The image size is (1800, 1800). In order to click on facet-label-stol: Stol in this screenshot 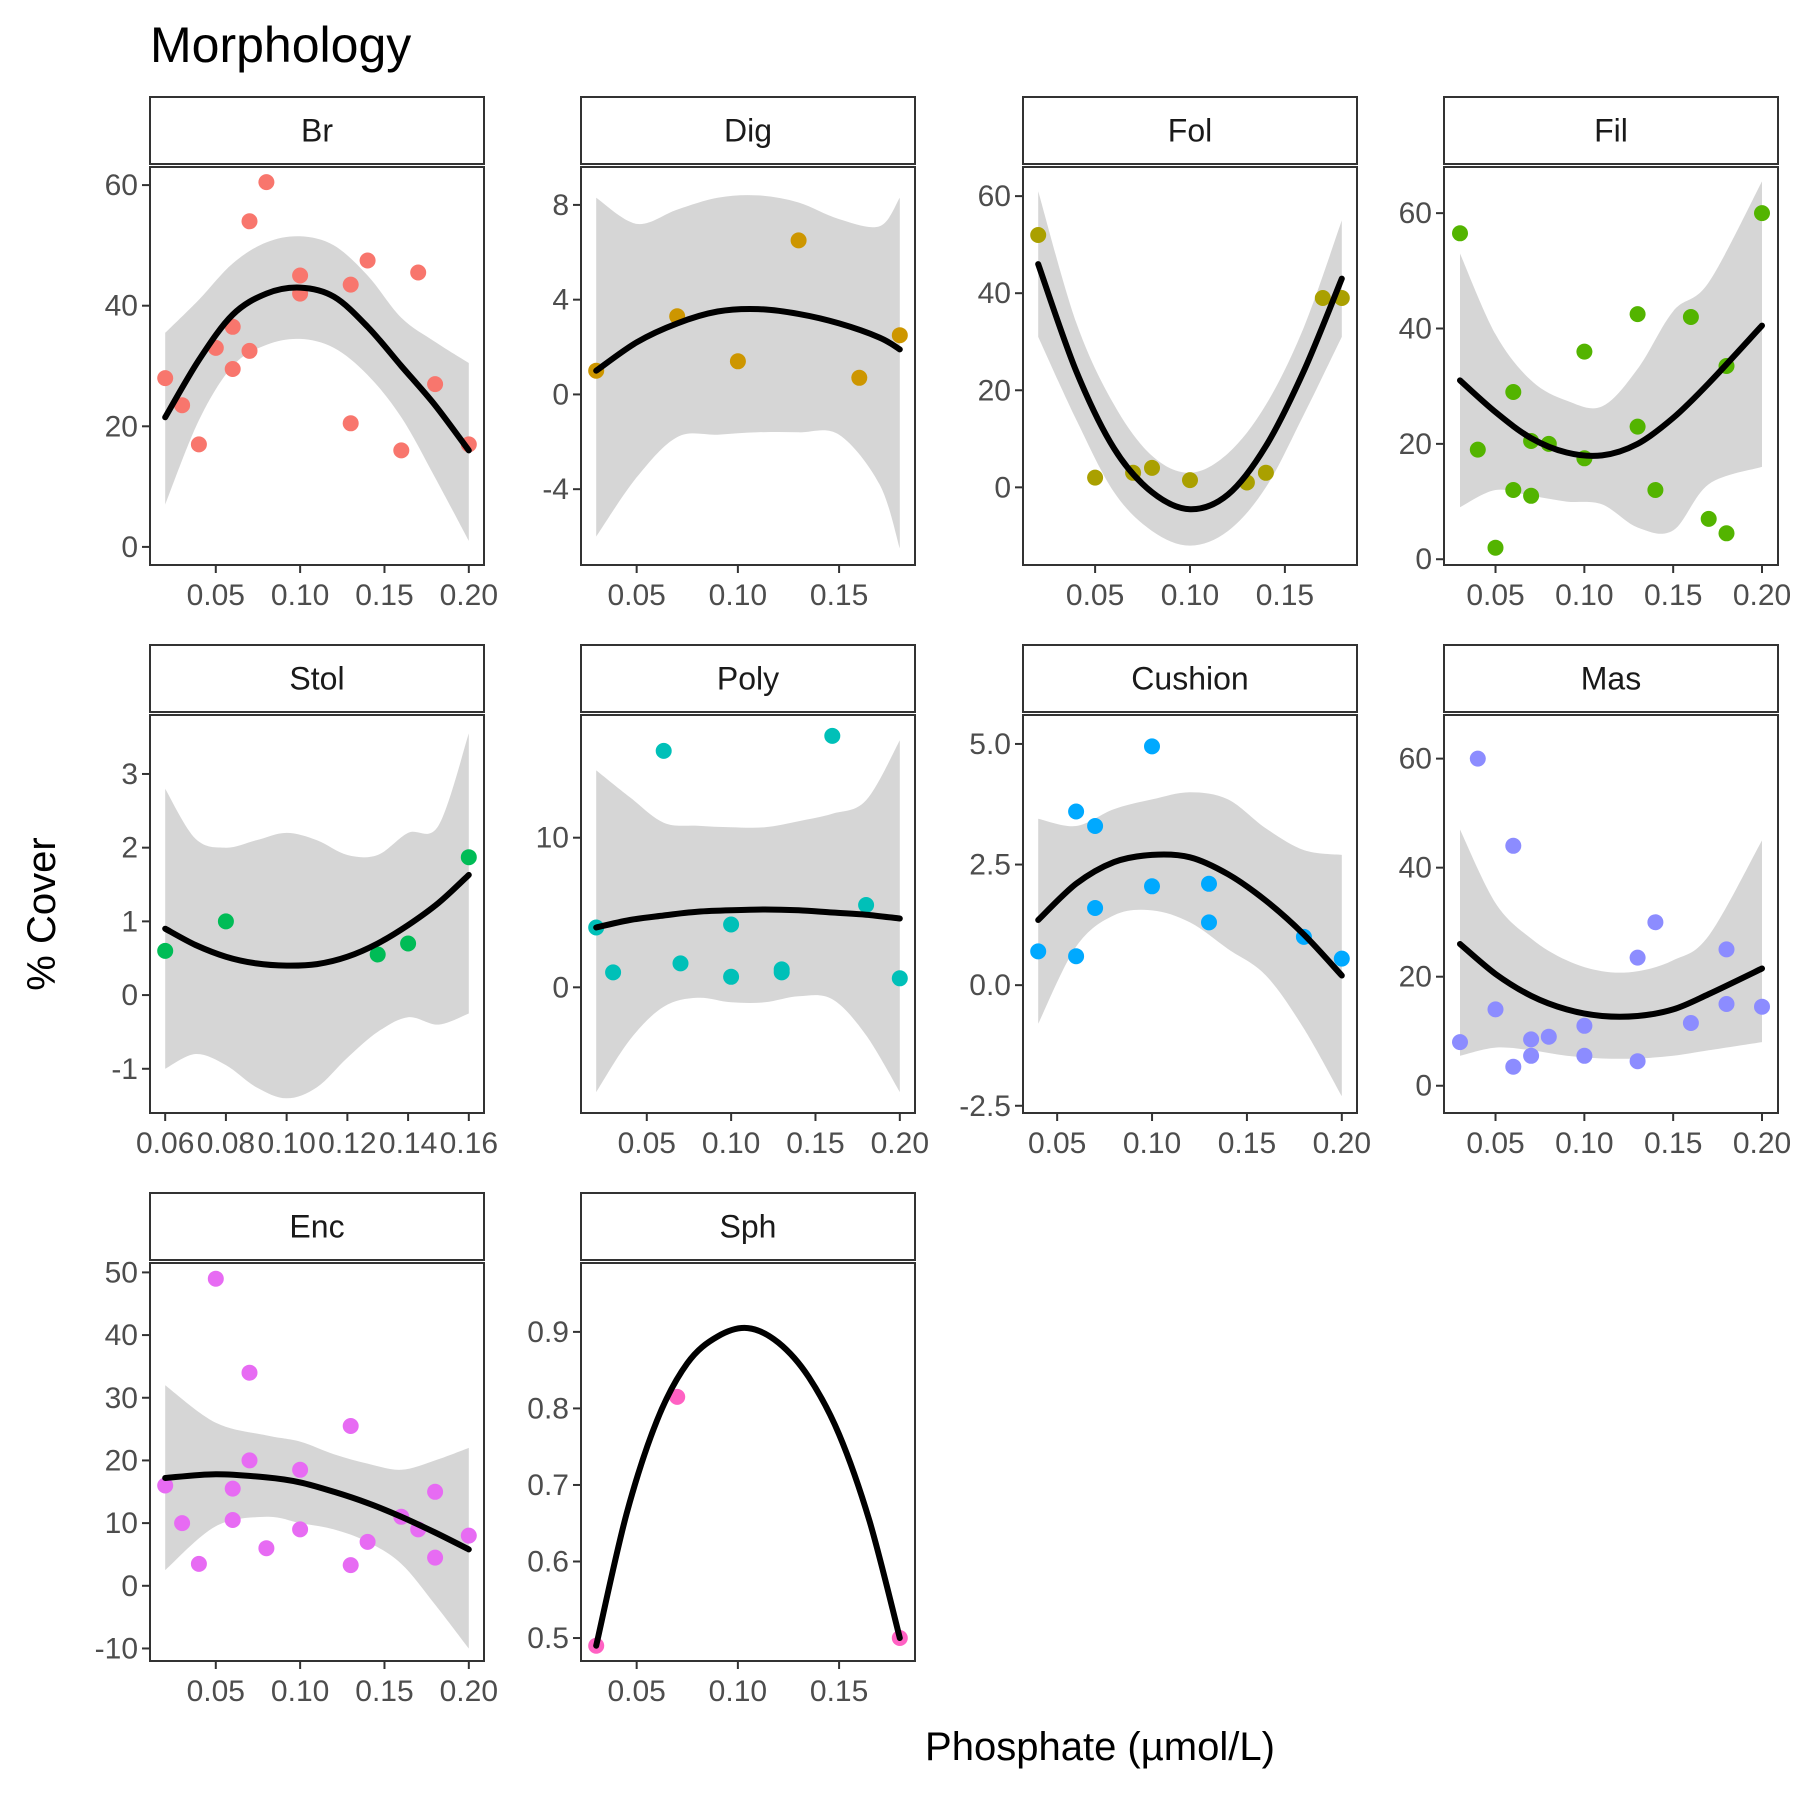, I will do `click(316, 679)`.